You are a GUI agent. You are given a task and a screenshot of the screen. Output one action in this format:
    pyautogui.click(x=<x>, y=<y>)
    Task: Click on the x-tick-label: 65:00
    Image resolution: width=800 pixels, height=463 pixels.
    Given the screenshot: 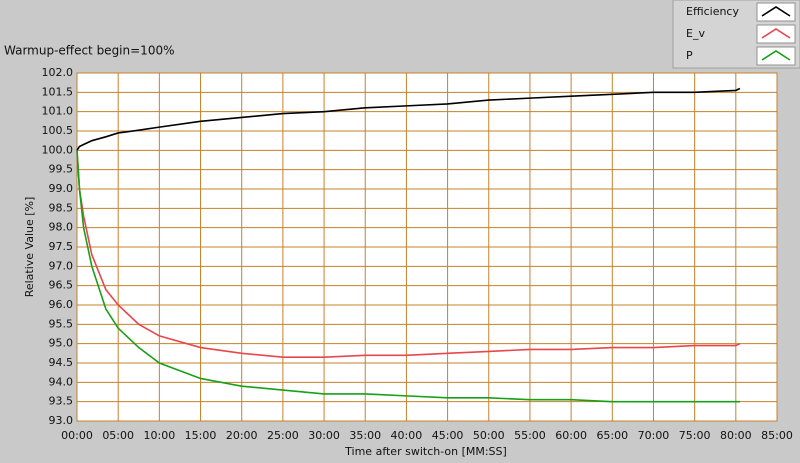 What is the action you would take?
    pyautogui.click(x=612, y=435)
    